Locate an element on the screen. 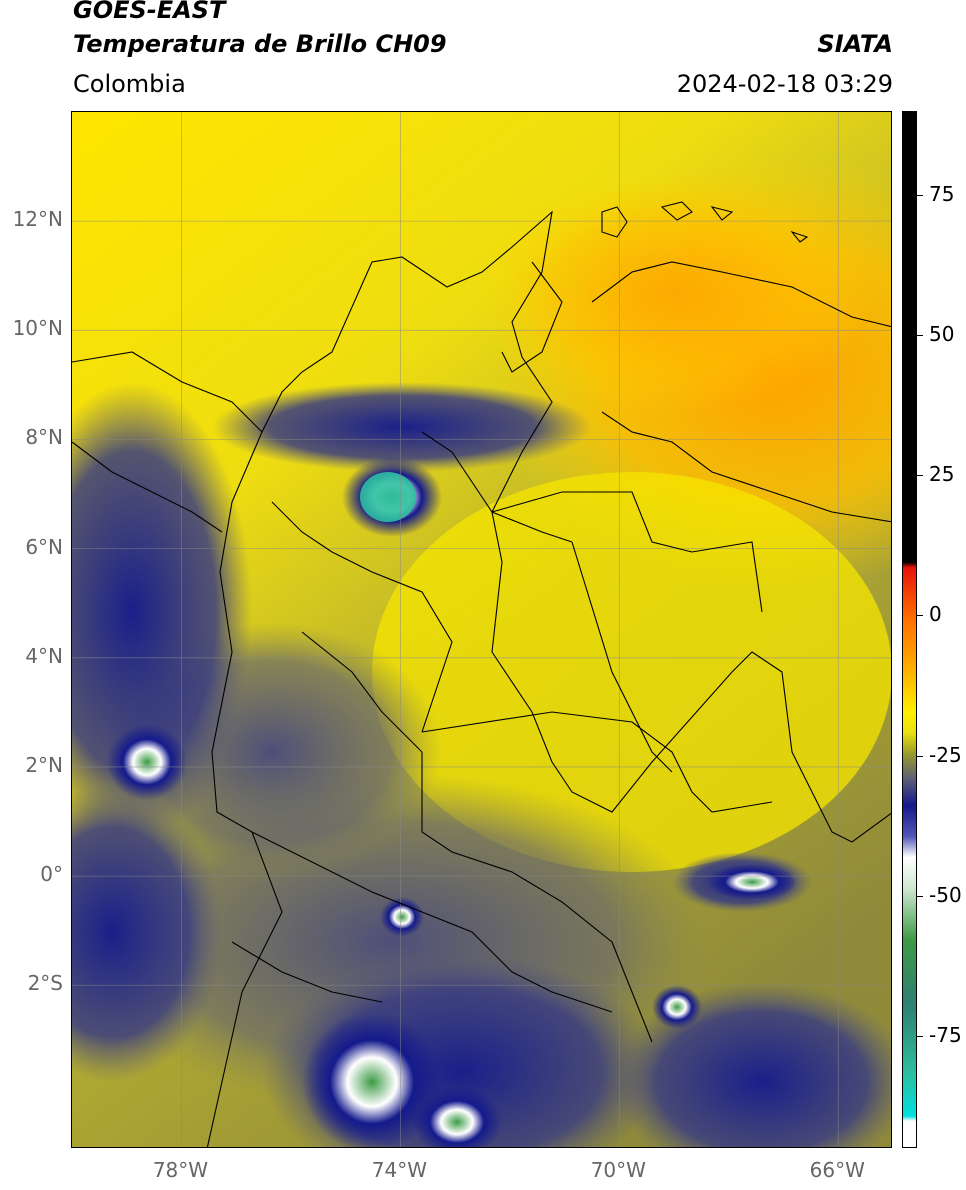 Image resolution: width=966 pixels, height=1190 pixels. border-venezuela is located at coordinates (627, 552).